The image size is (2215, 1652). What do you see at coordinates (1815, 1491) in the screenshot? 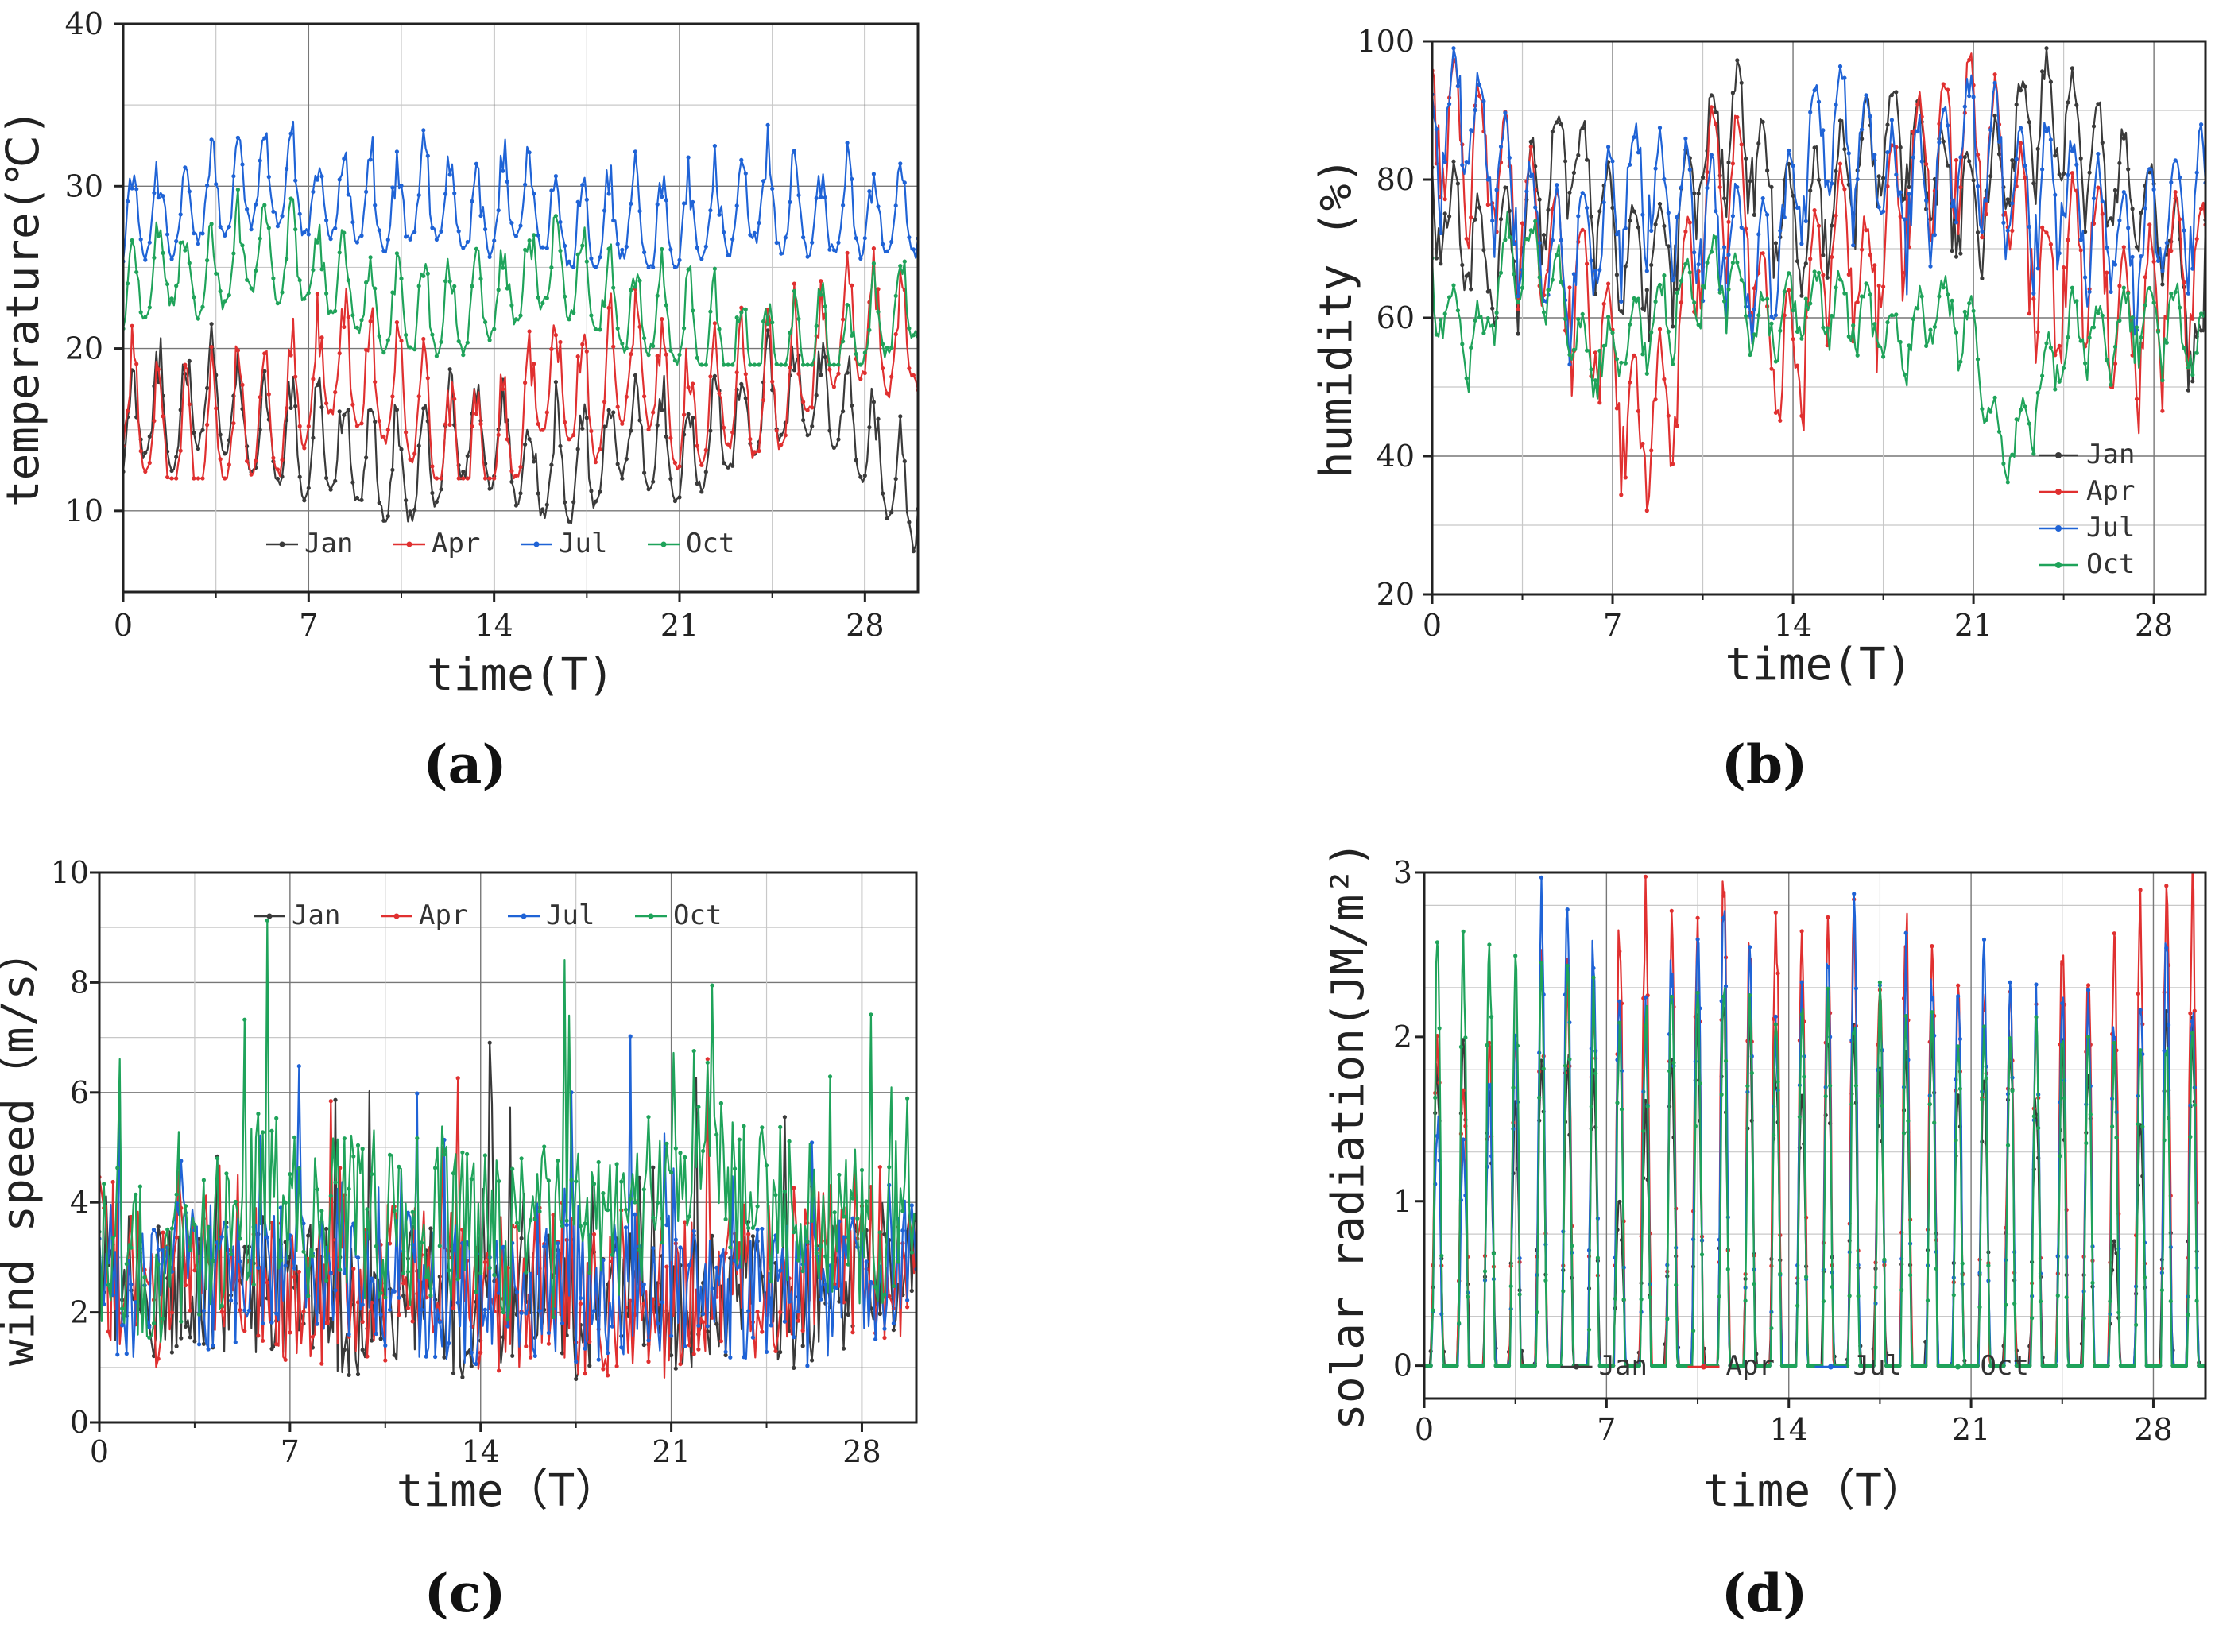
I see `x-axis-title: time（T）` at bounding box center [1815, 1491].